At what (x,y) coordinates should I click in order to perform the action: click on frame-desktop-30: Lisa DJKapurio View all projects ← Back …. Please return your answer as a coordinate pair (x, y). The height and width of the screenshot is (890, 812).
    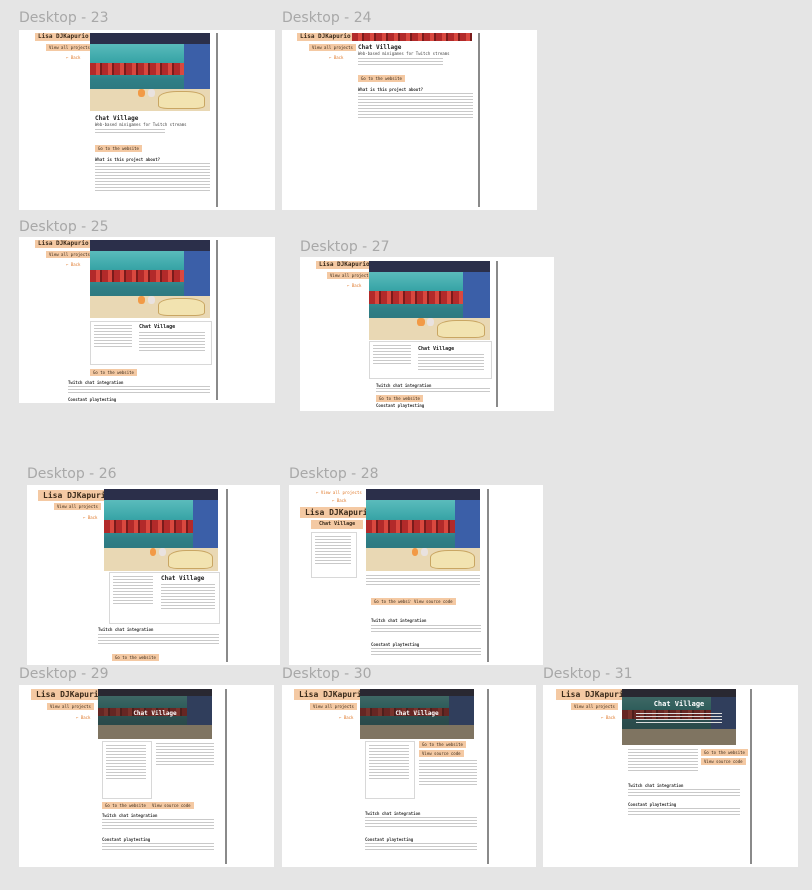
    Looking at the image, I should click on (409, 776).